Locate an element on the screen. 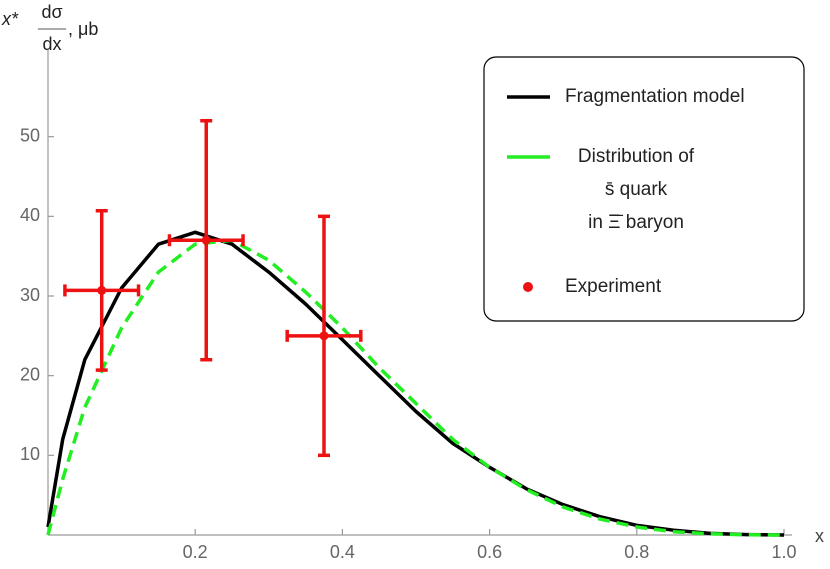 This screenshot has width=830, height=569. y-tick-label: 40 is located at coordinates (30, 215).